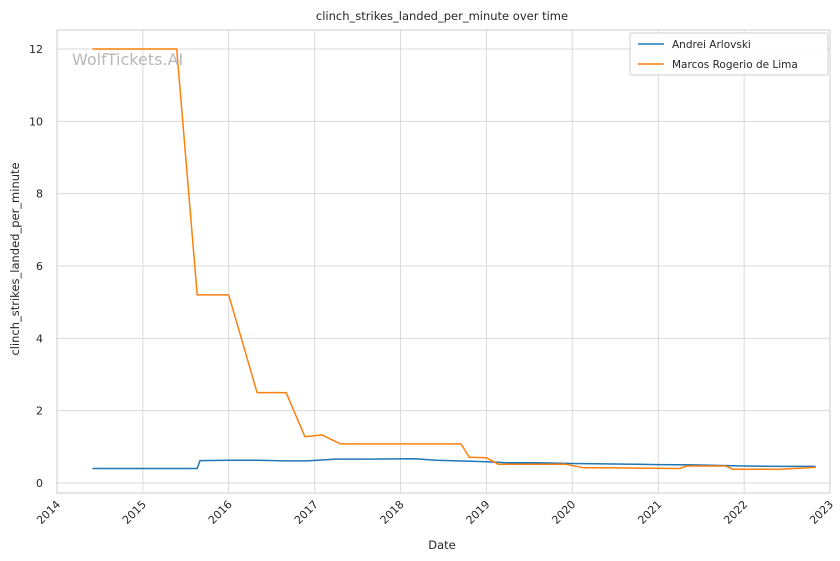  Describe the element at coordinates (36, 121) in the screenshot. I see `y-tick-label: 10` at that location.